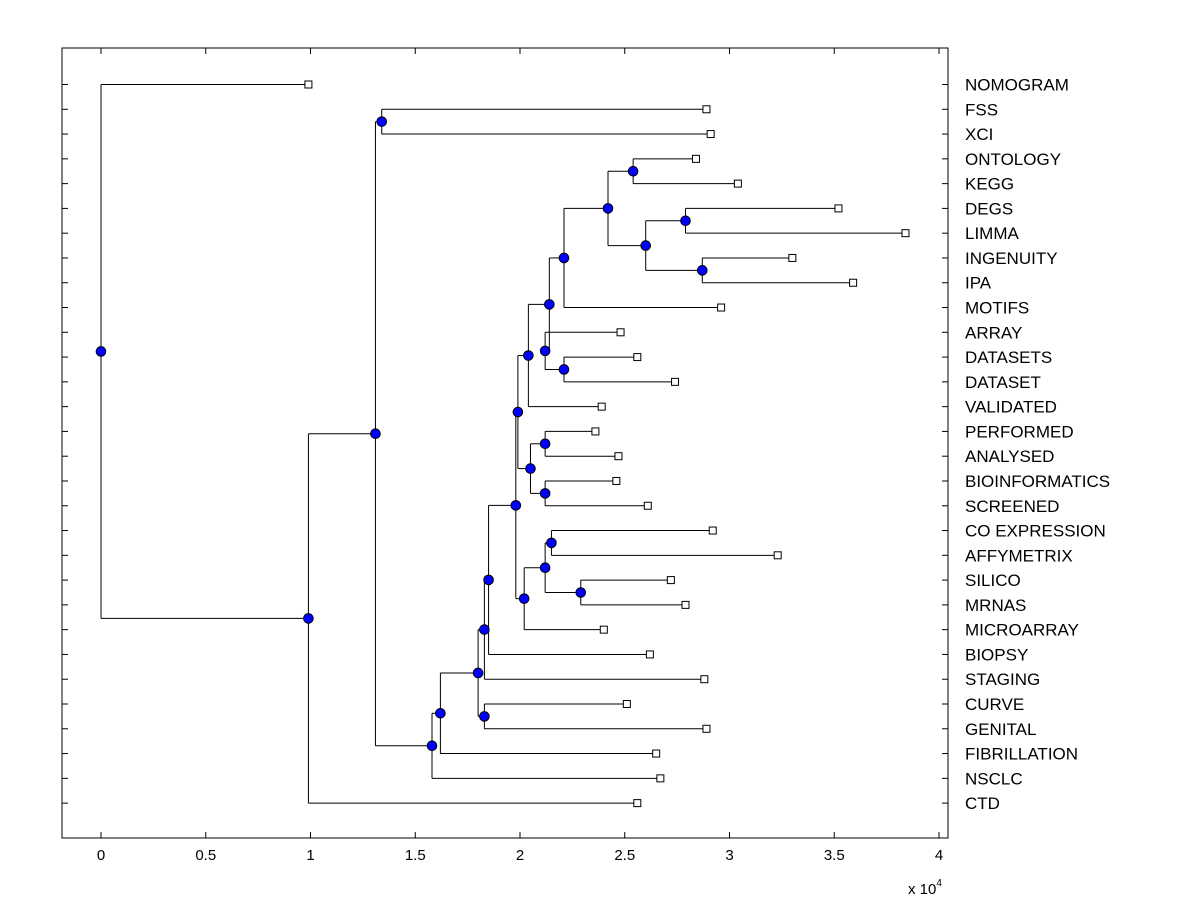 This screenshot has height=900, width=1200. I want to click on leaf-marker-performed, so click(595, 431).